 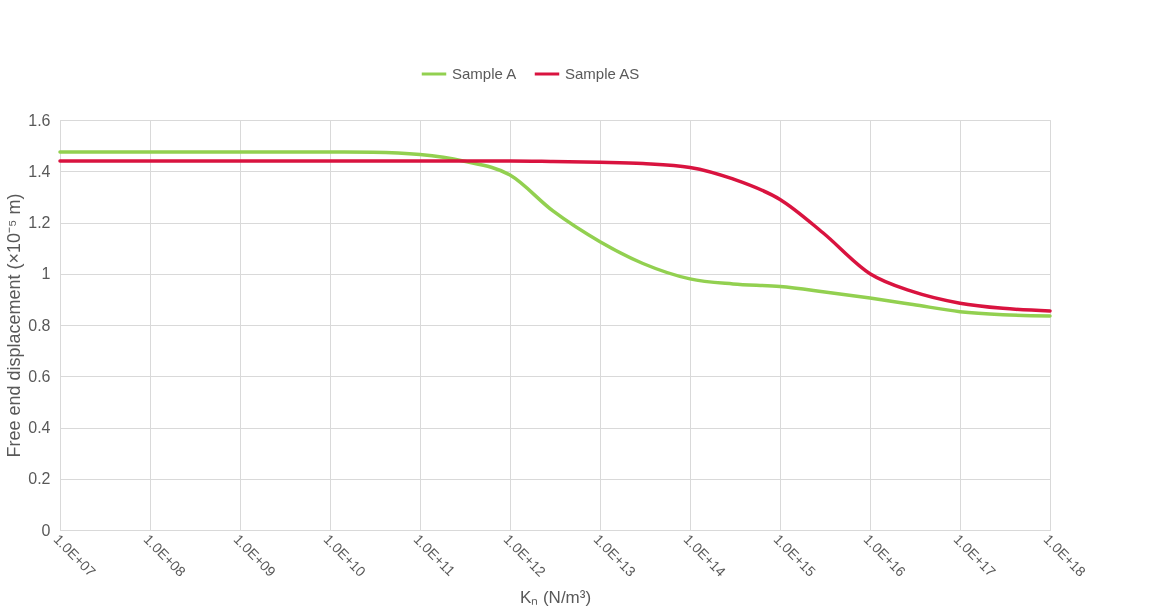 I want to click on y-tick-label: 0.8, so click(x=39, y=325).